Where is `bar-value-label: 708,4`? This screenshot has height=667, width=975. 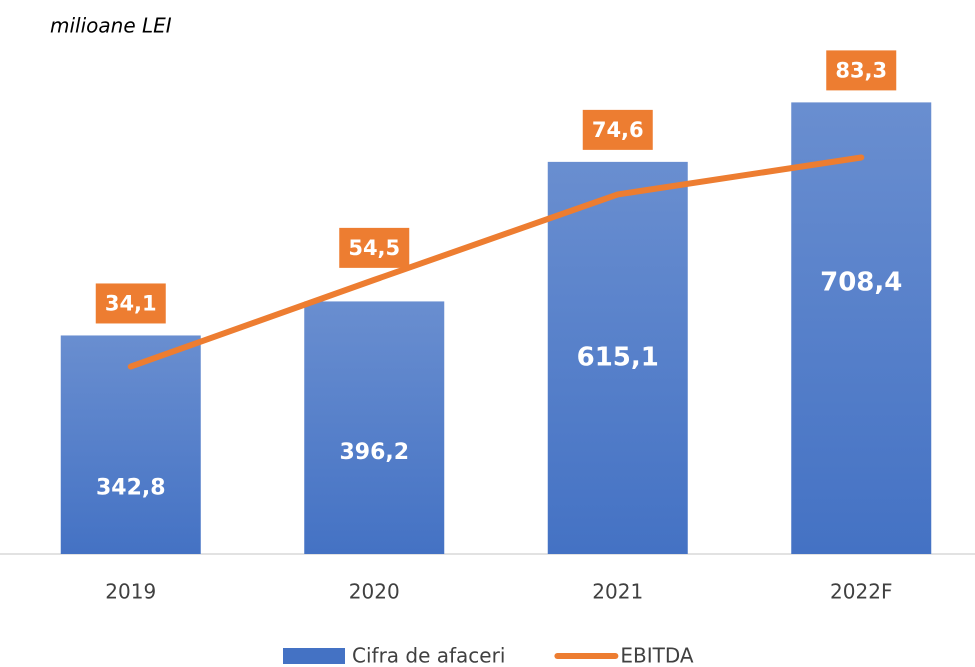
bar-value-label: 708,4 is located at coordinates (861, 283).